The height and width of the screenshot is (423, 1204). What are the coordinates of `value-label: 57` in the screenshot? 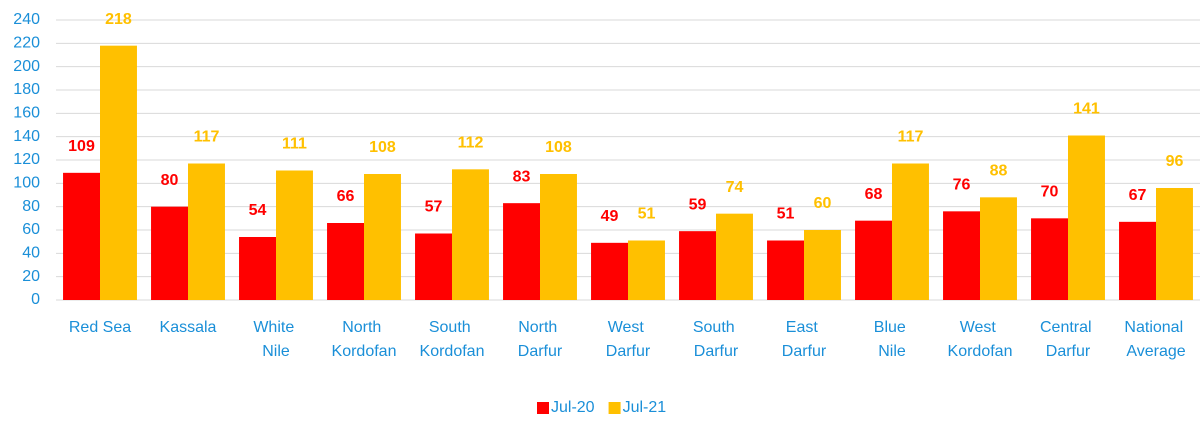 It's located at (434, 207).